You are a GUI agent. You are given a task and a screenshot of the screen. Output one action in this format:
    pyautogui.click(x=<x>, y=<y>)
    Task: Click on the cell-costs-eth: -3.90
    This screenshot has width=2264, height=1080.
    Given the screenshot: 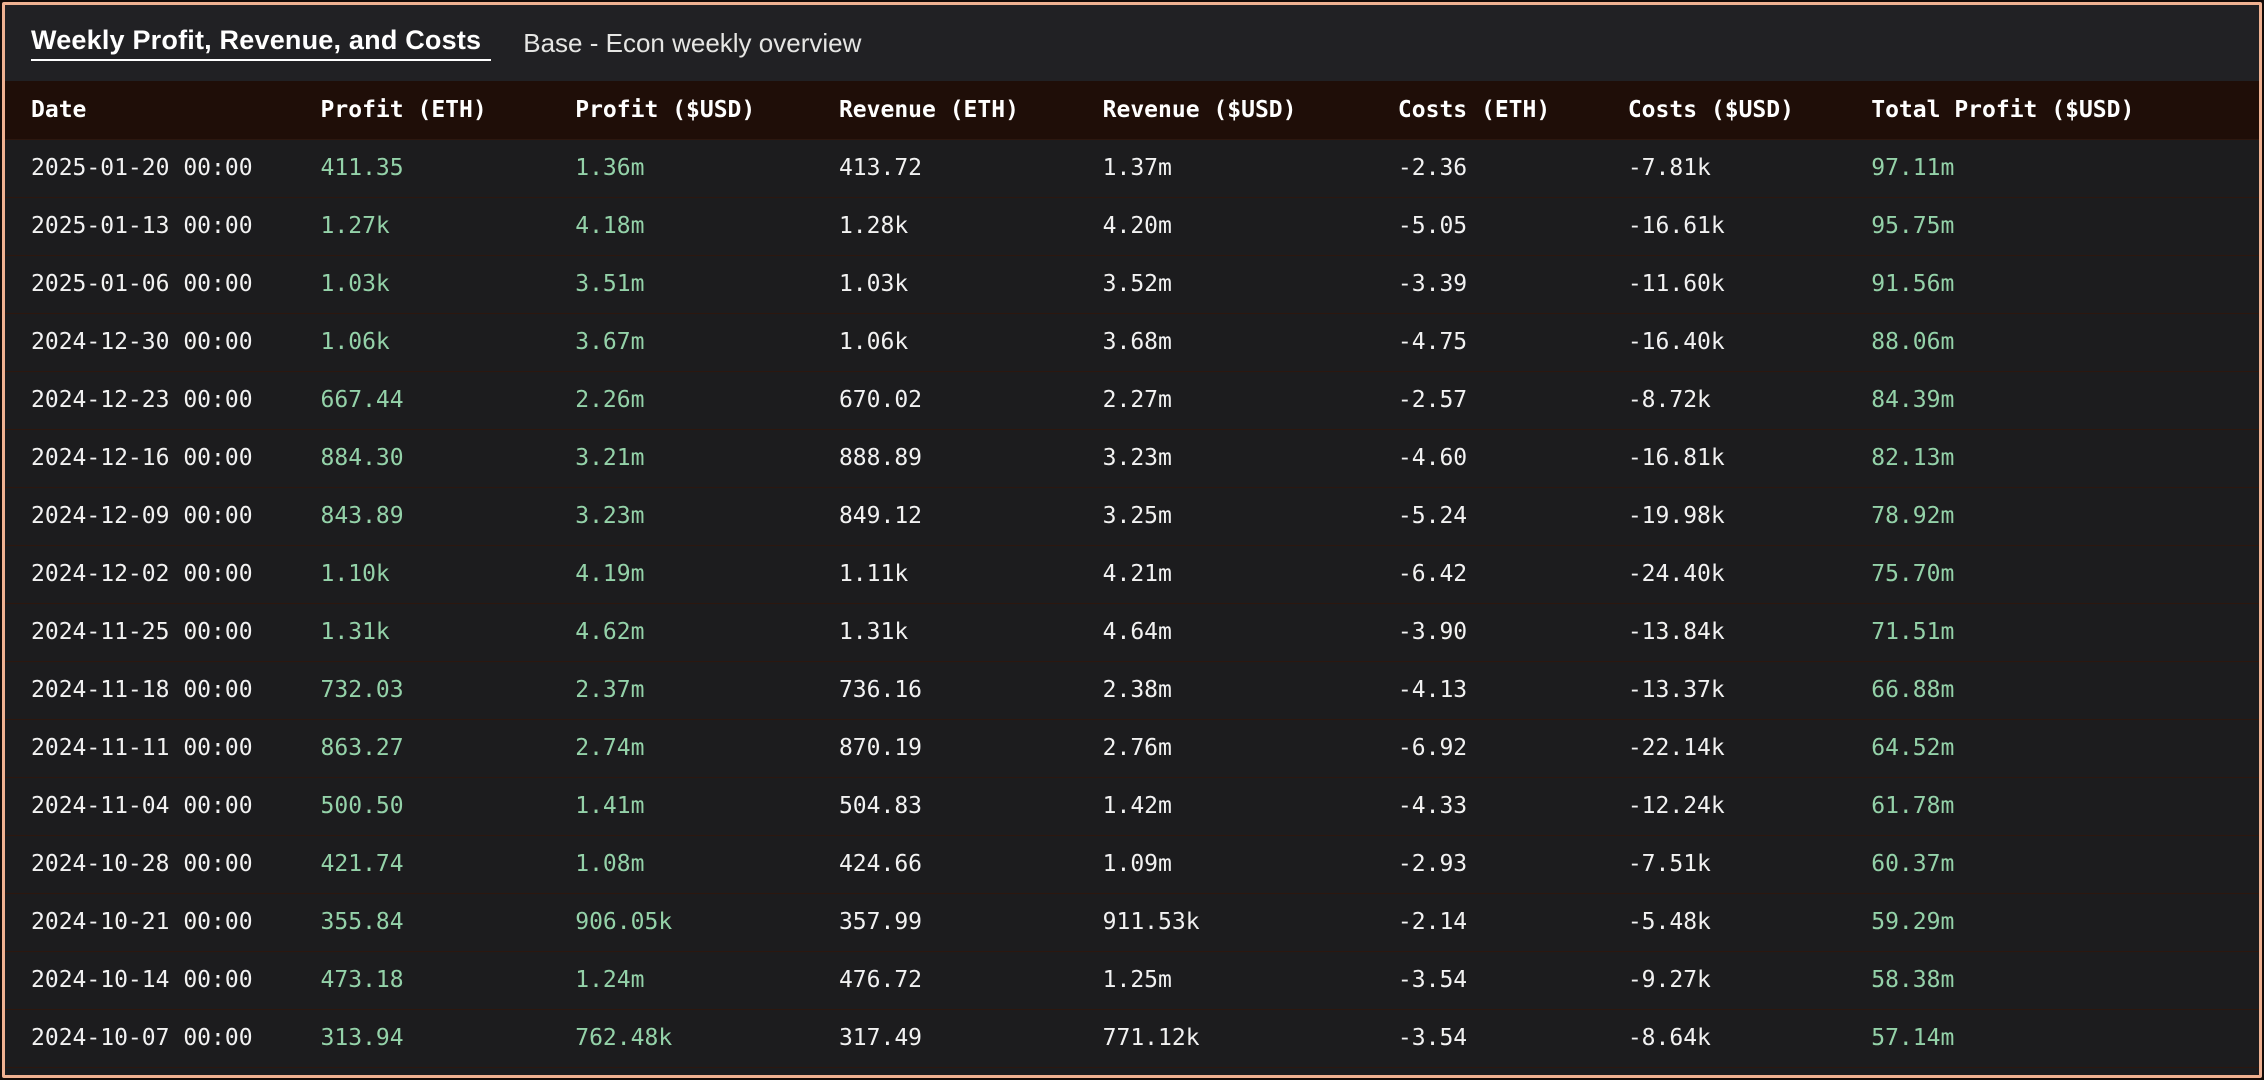 What is the action you would take?
    pyautogui.click(x=1512, y=631)
    